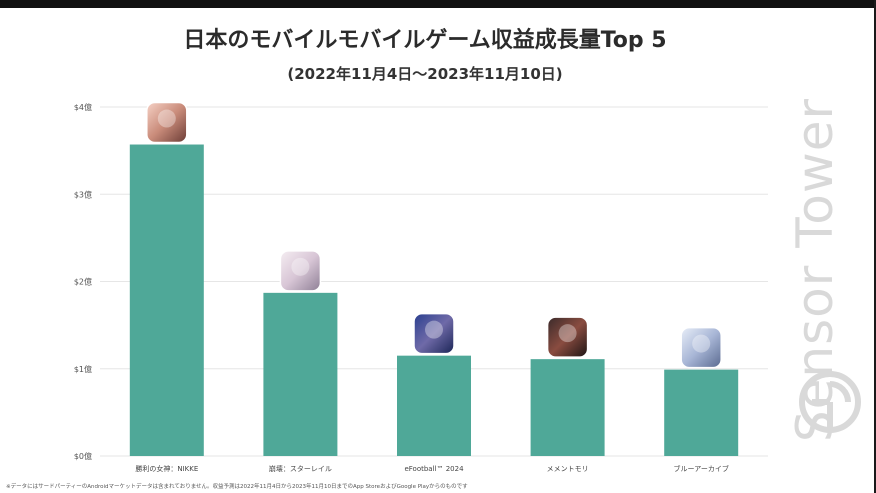  I want to click on x-tick-label: 勝利の女神：NIKKE, so click(166, 468).